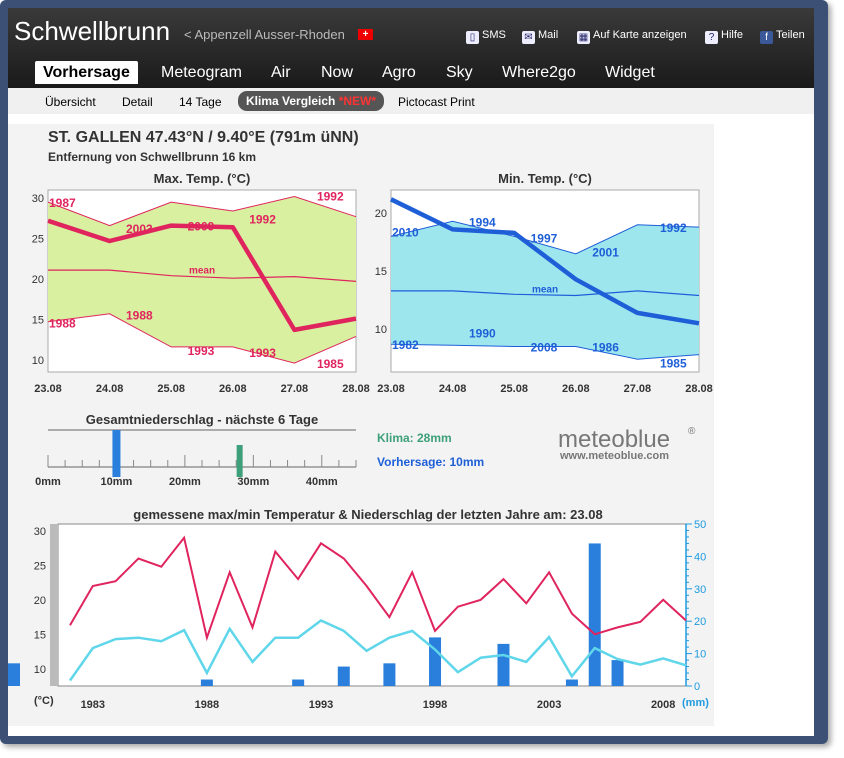 The height and width of the screenshot is (758, 844). What do you see at coordinates (365, 34) in the screenshot?
I see `swiss-flag-icon: +` at bounding box center [365, 34].